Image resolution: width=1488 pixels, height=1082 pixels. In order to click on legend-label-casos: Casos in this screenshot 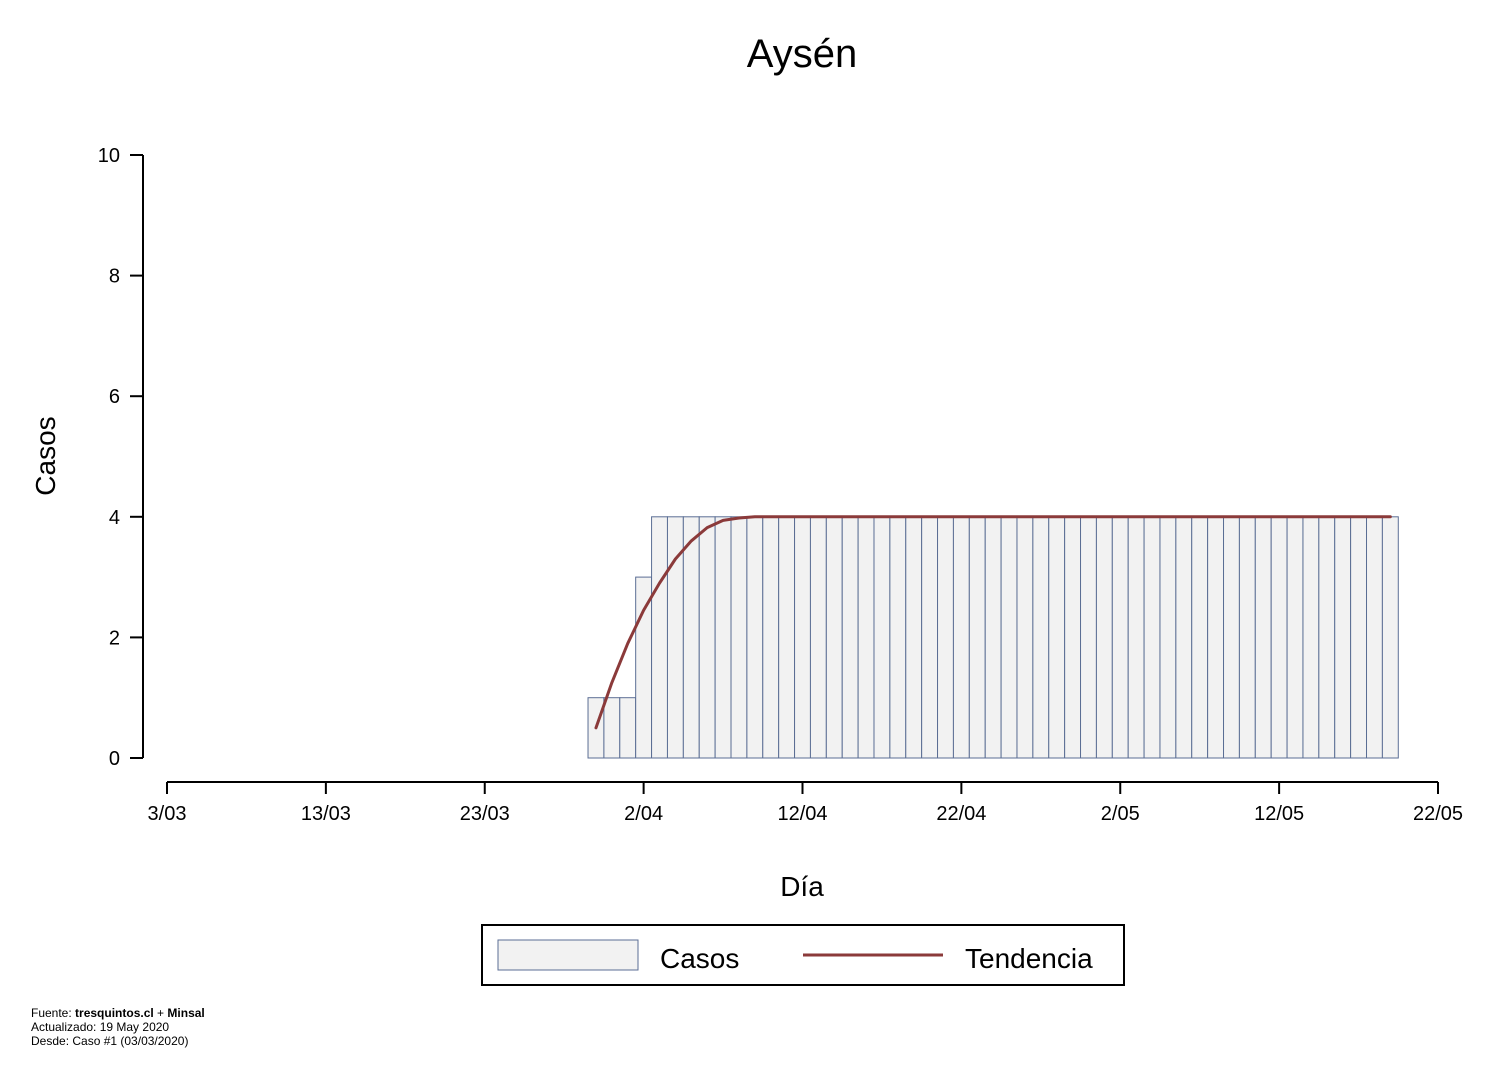, I will do `click(699, 958)`.